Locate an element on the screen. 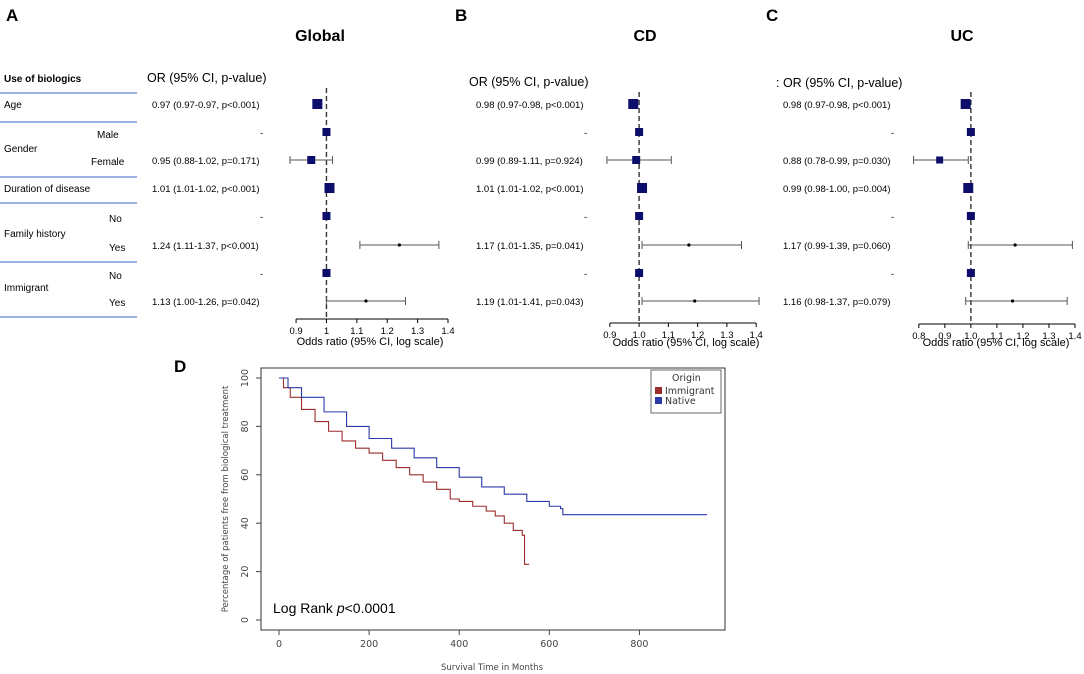 The image size is (1084, 674). km-x-tick-label: 0 is located at coordinates (279, 644).